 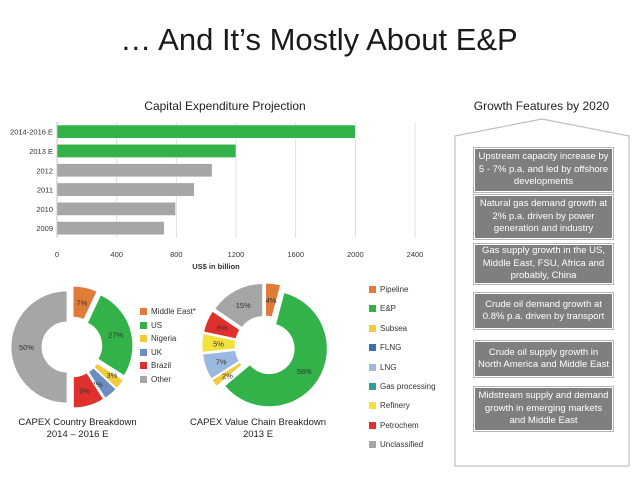 What do you see at coordinates (72, 347) in the screenshot?
I see `country-donut-chart: 7% 27% 3% 4%9% 50%` at bounding box center [72, 347].